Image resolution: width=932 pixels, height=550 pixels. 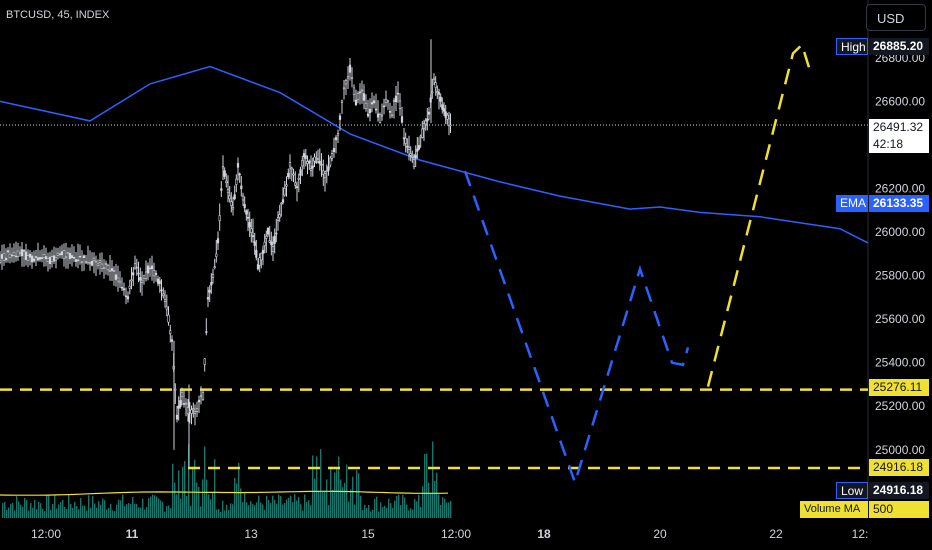 I want to click on currency-button: USD, so click(x=896, y=17).